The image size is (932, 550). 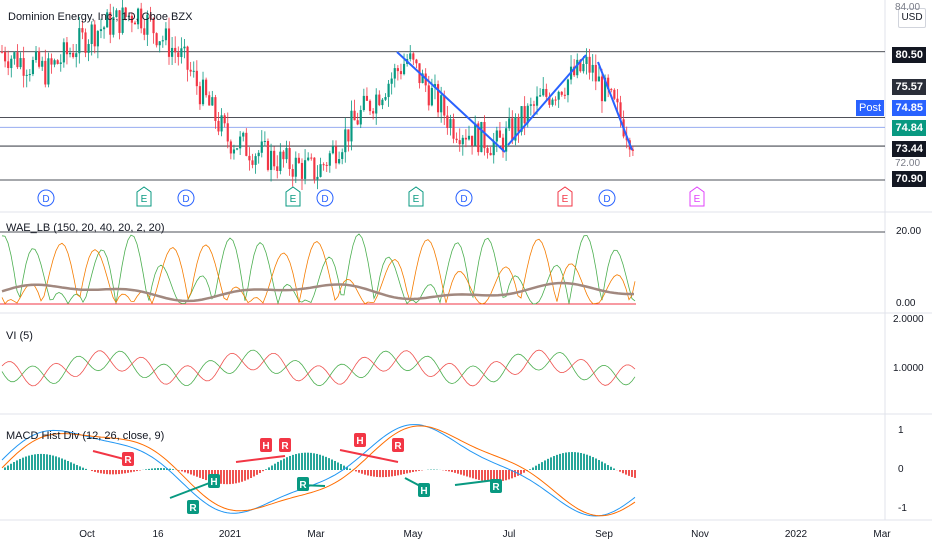 What do you see at coordinates (700, 534) in the screenshot?
I see `time-label: Nov` at bounding box center [700, 534].